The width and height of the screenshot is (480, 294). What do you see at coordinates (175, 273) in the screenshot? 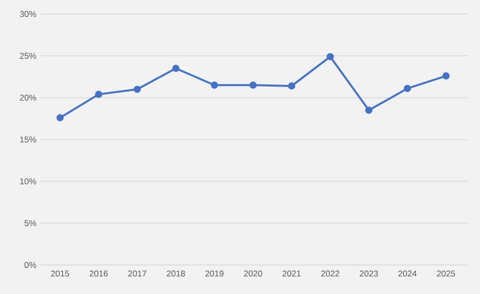
I see `x-tick-label: 2018` at bounding box center [175, 273].